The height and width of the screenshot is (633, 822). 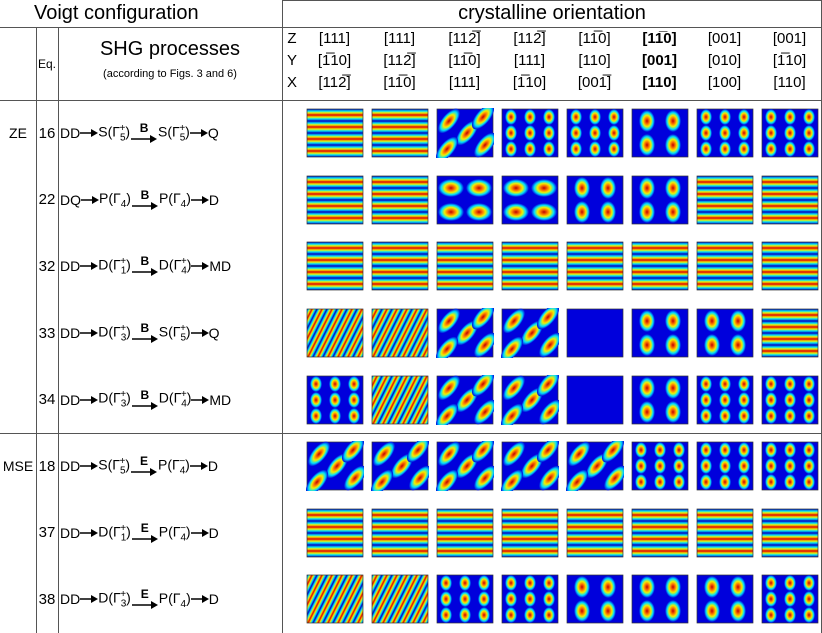 I want to click on state-sub: 5, so click(x=122, y=138).